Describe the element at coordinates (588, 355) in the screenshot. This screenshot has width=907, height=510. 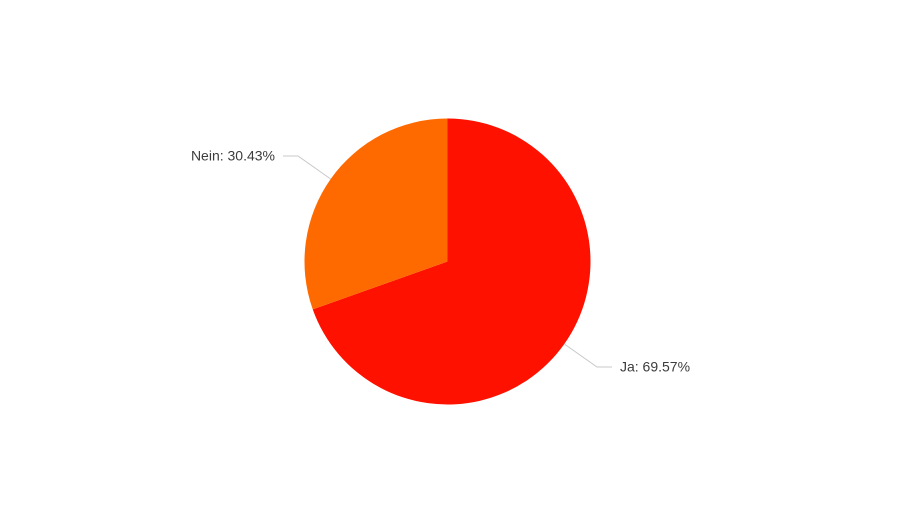
I see `leader-line-ja` at that location.